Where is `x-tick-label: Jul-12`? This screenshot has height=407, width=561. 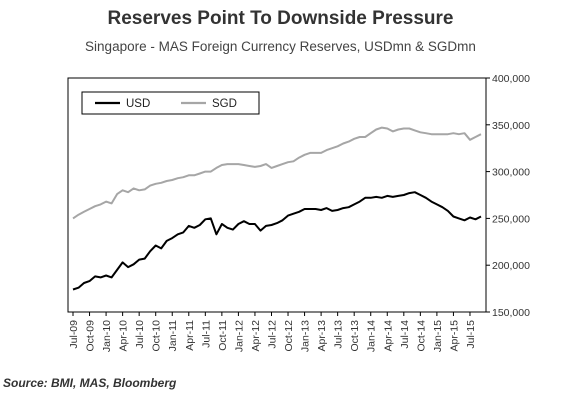
x-tick-label: Jul-12 is located at coordinates (272, 334).